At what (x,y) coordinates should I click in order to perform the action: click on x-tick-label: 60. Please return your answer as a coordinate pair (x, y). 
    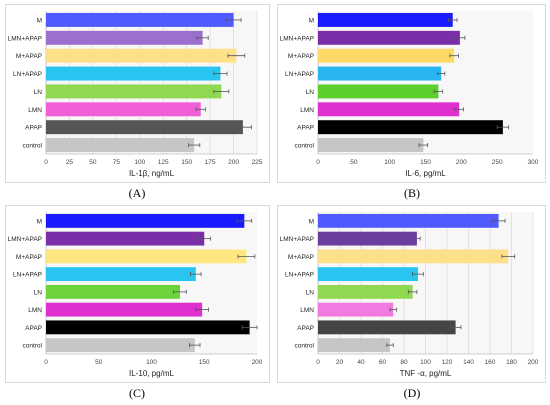
    Looking at the image, I should click on (383, 362).